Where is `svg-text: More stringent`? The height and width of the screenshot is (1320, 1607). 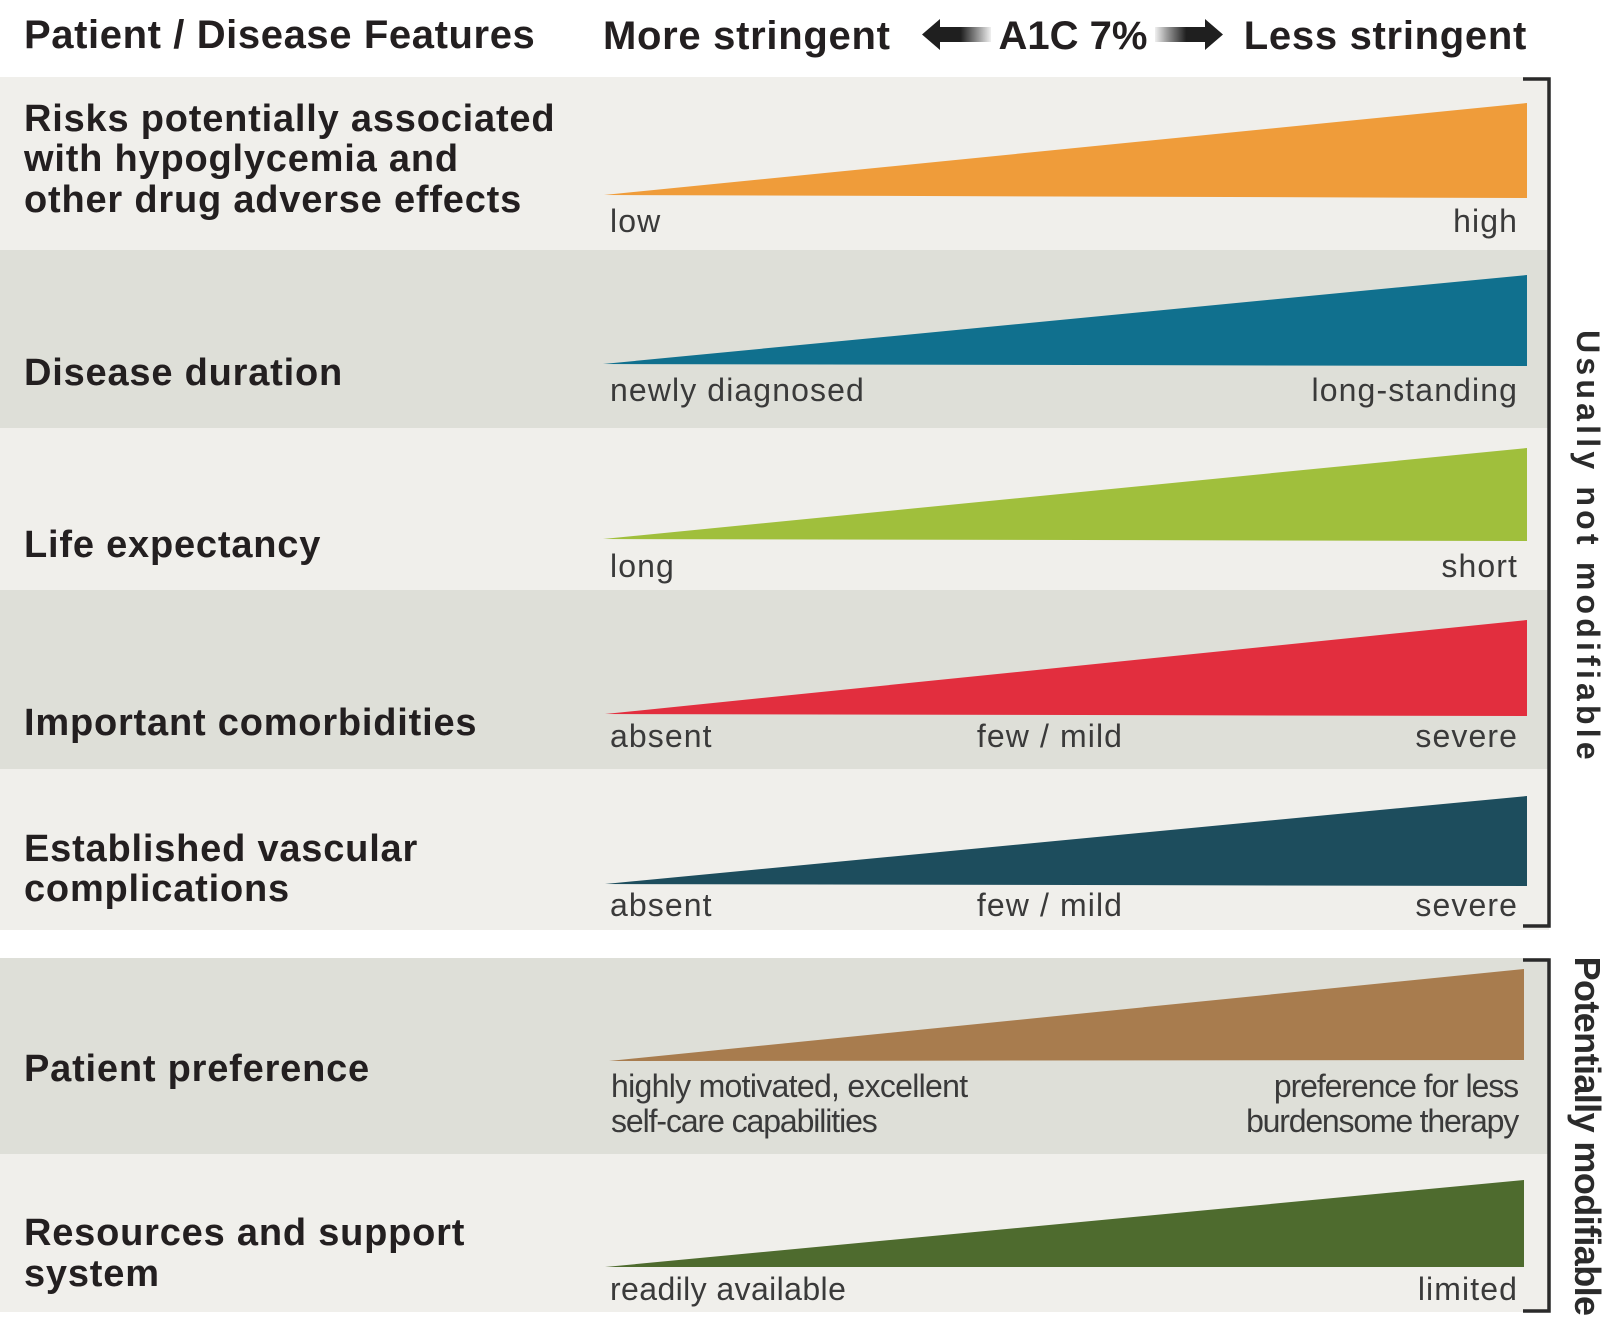
svg-text: More stringent is located at coordinates (747, 36).